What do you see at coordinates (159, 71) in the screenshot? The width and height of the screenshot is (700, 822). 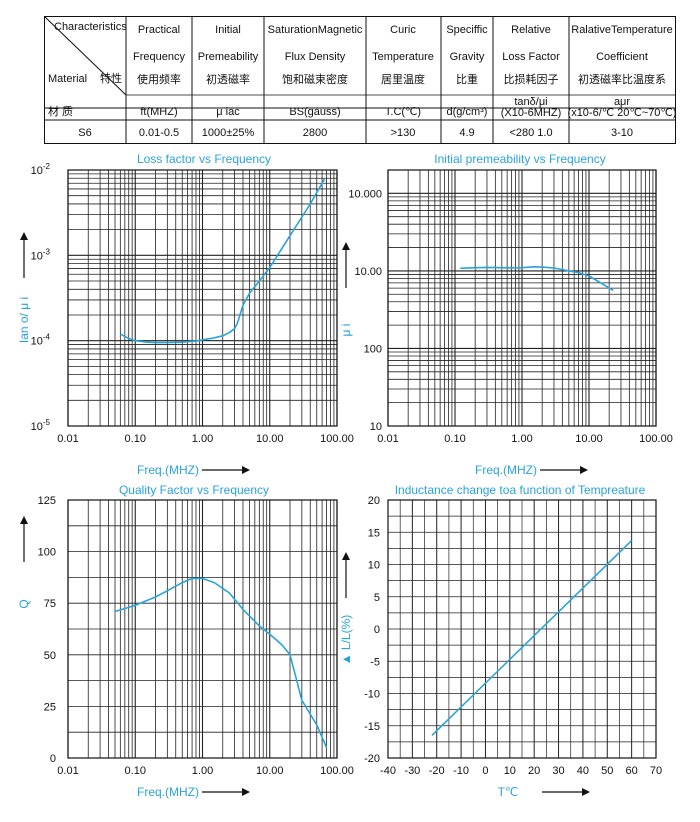 I see `col-practical-frequency: Practical Frequency 使用频率 ft(MHZ)` at bounding box center [159, 71].